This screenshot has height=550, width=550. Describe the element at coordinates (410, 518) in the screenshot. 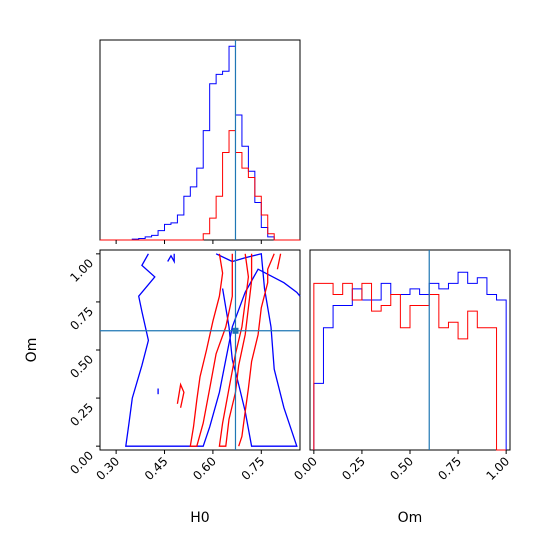

I see `x-axis-label-om: Om` at that location.